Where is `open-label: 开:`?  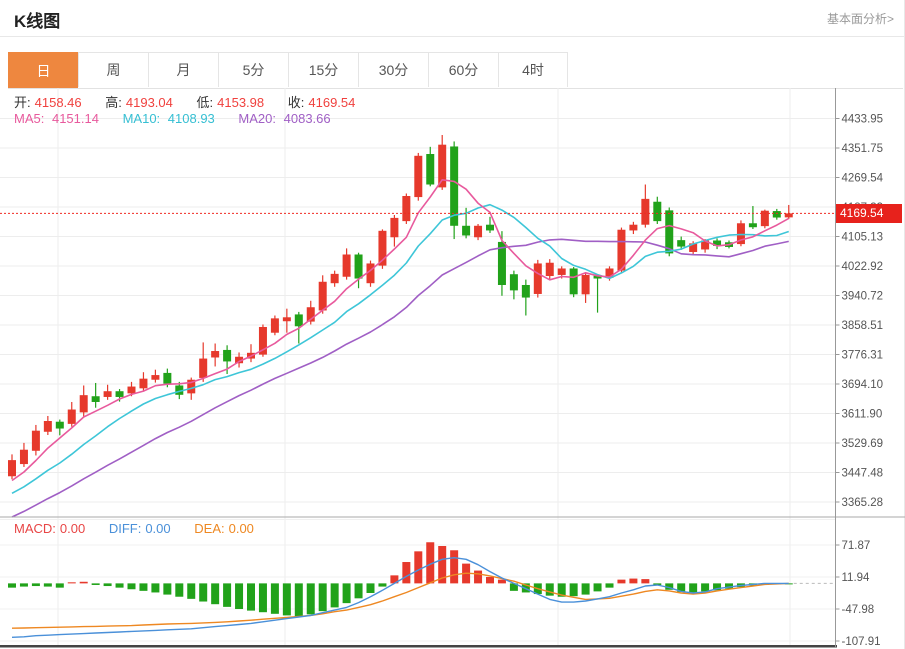
open-label: 开: is located at coordinates (22, 102).